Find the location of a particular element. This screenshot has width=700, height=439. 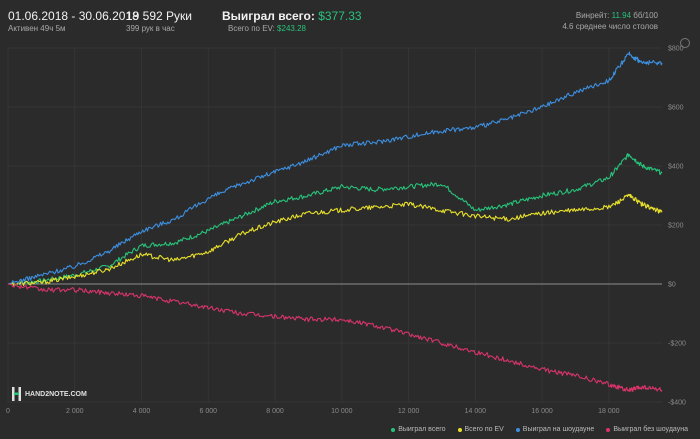

y-tick-label: $600 is located at coordinates (676, 108).